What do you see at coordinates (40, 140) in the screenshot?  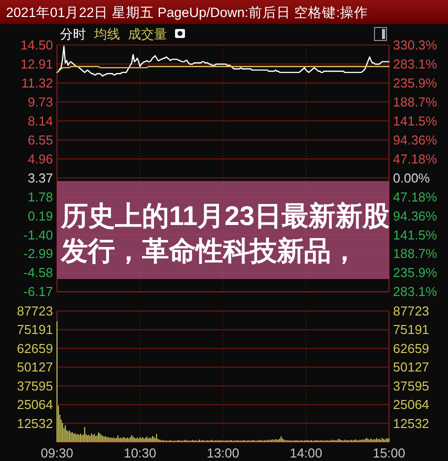 I see `y-tick-label: 6.55` at bounding box center [40, 140].